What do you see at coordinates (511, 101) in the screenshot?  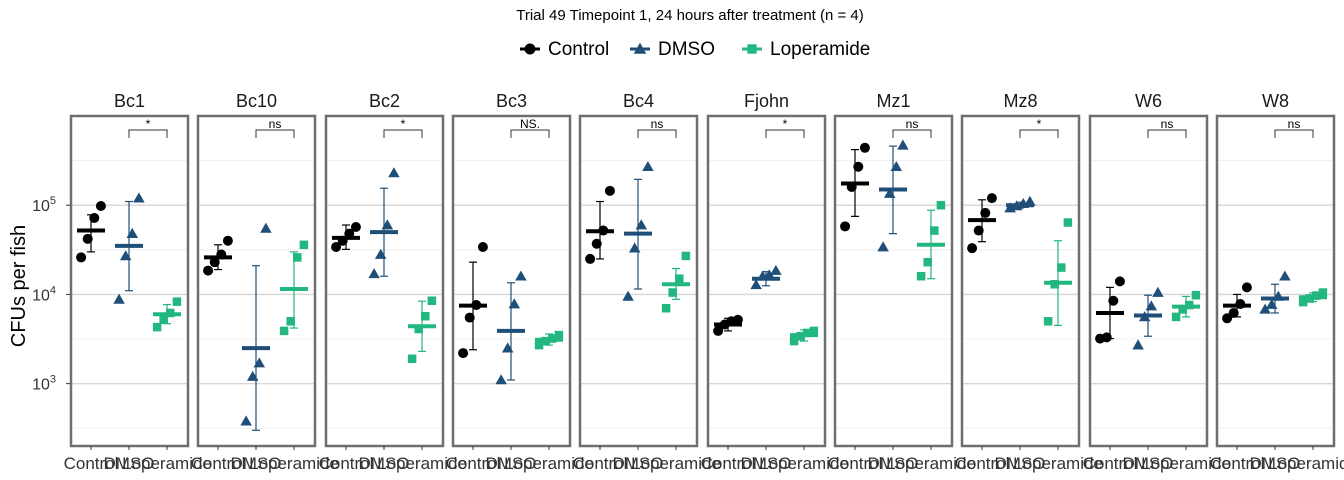 I see `facet-label: Bc3` at bounding box center [511, 101].